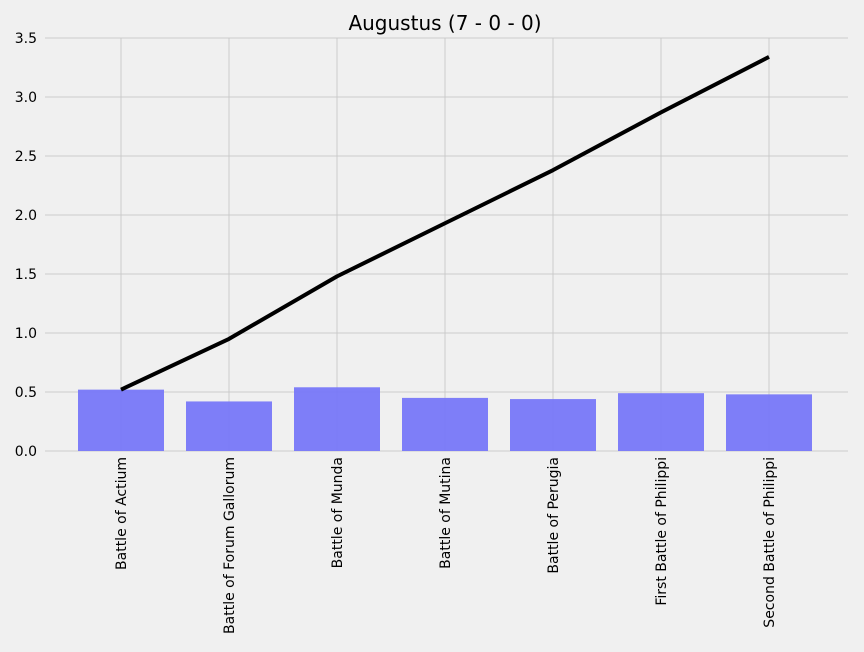 The width and height of the screenshot is (864, 652). I want to click on y-tick-label: 0.5, so click(26, 393).